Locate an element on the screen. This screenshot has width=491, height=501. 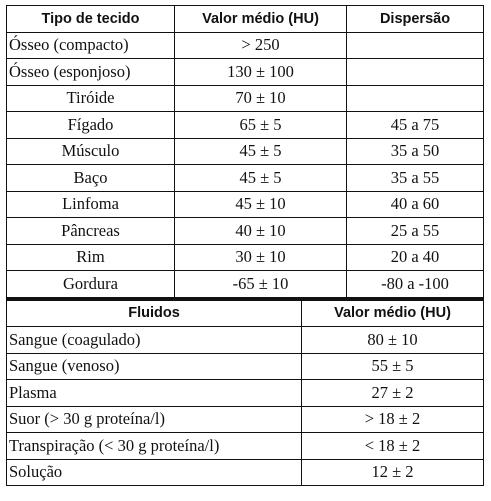
tissue-dispersion: 40 a 60 is located at coordinates (415, 204).